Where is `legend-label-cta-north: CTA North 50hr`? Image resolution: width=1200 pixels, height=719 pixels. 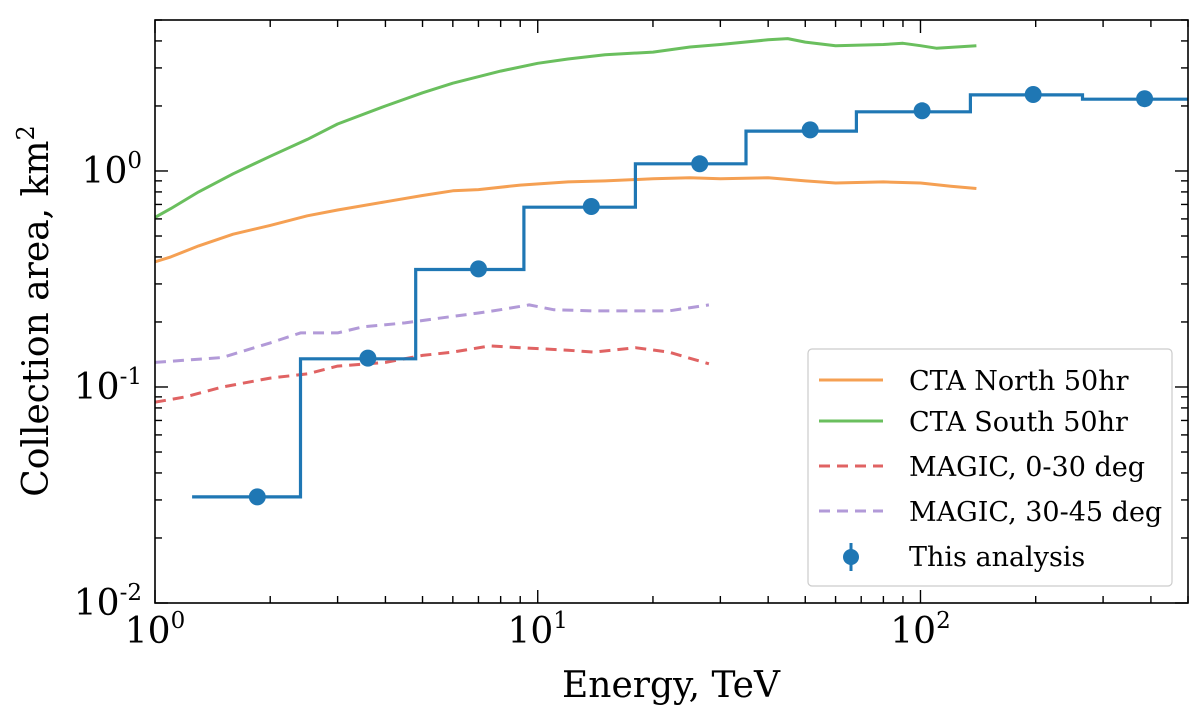 legend-label-cta-north: CTA North 50hr is located at coordinates (1019, 381).